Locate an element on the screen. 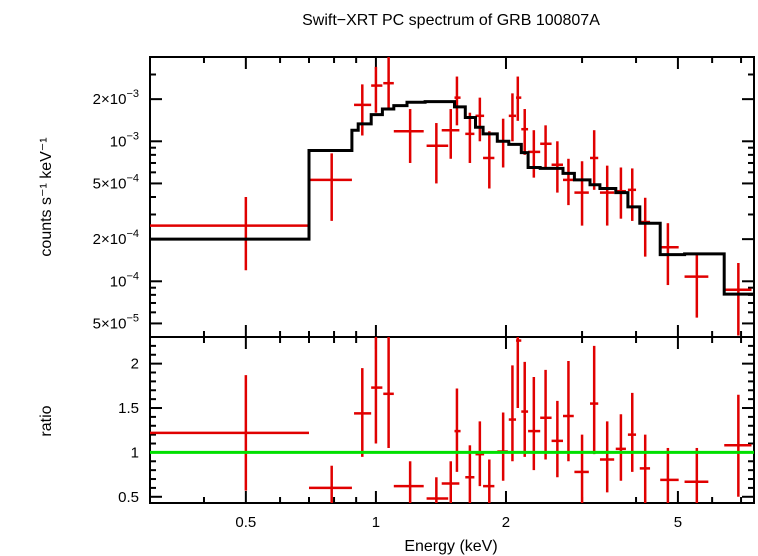 This screenshot has height=556, width=758. x-tick-label: 1 is located at coordinates (376, 522).